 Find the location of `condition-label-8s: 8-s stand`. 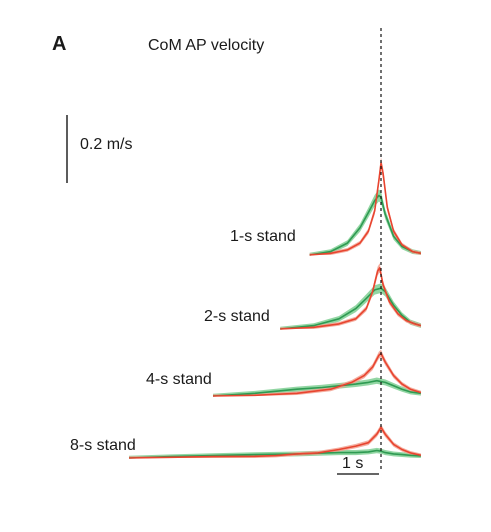

condition-label-8s: 8-s stand is located at coordinates (103, 445).